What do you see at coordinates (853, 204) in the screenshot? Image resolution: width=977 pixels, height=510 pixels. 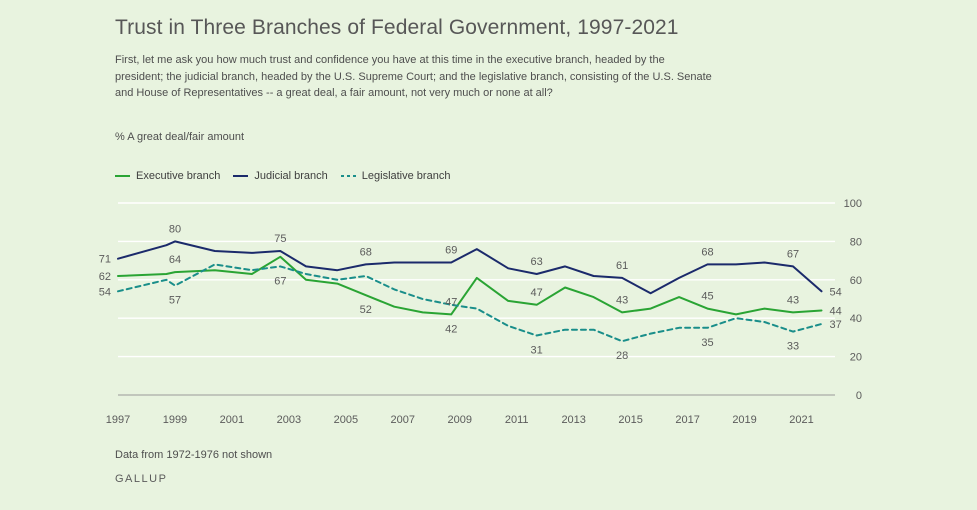 I see `y-tick-label-100: 100` at bounding box center [853, 204].